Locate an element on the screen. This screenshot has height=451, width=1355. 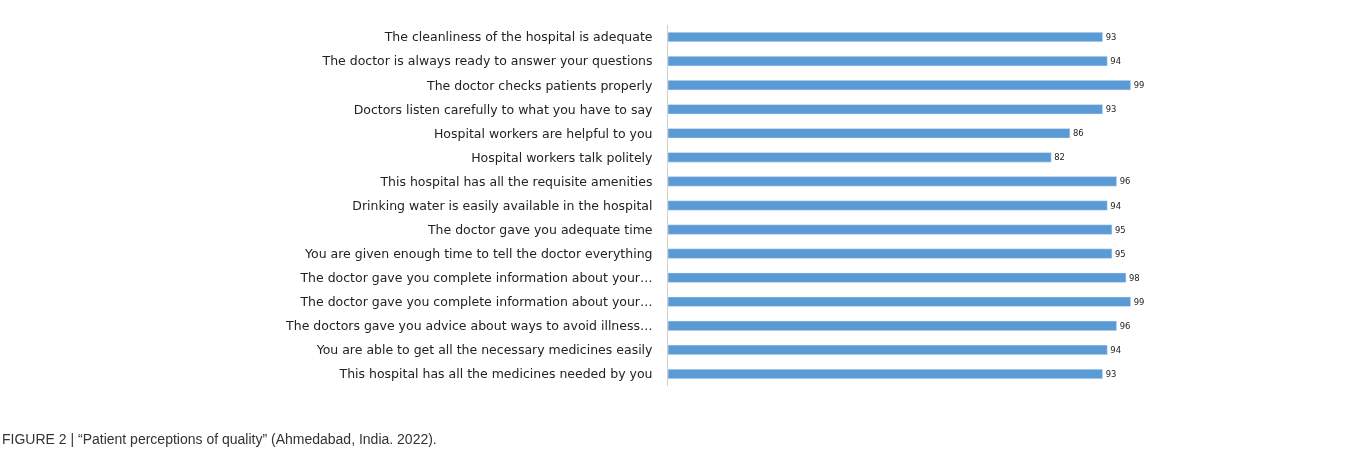
y-tick-label: The cleanliness of the hospital is adequate is located at coordinates (518, 37).